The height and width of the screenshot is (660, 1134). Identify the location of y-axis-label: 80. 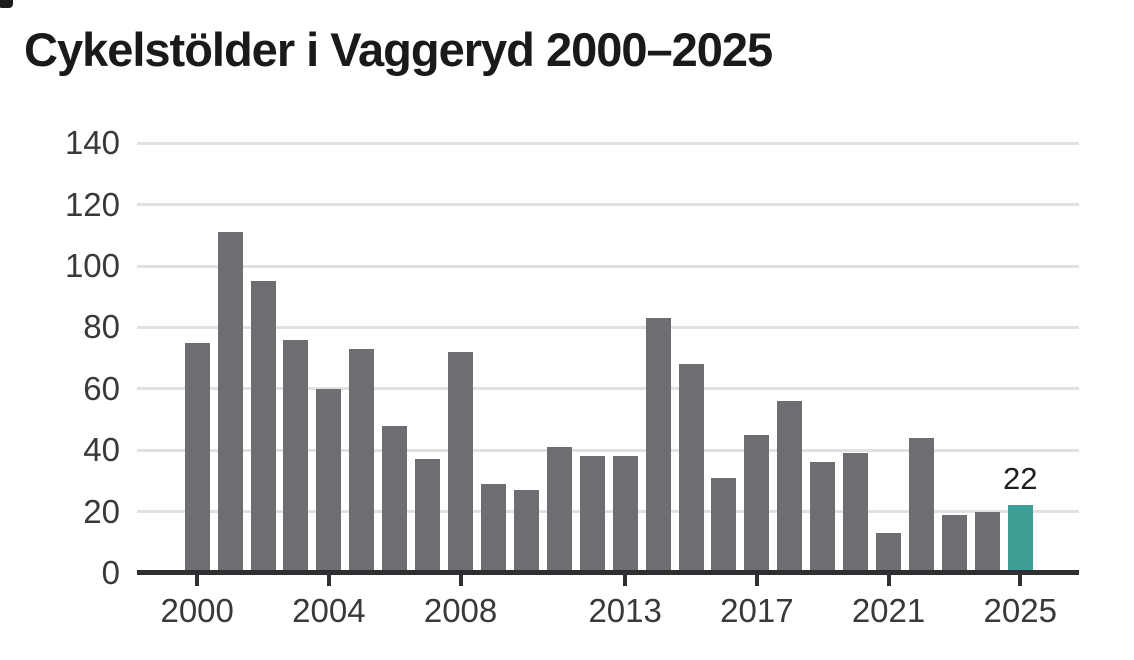
(101, 327).